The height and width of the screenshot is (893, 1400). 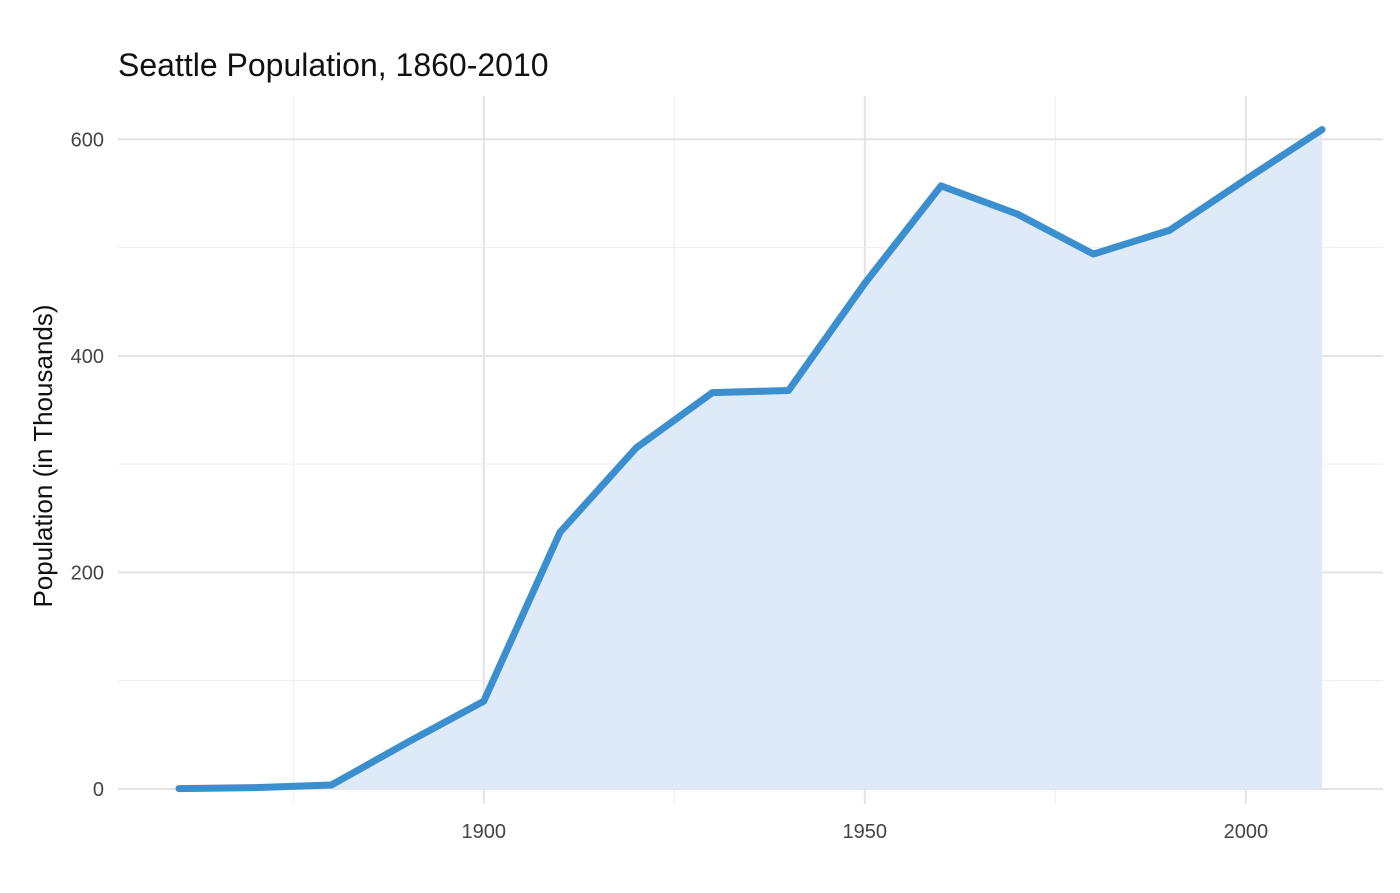 What do you see at coordinates (636, 447) in the screenshot?
I see `data-point-1920` at bounding box center [636, 447].